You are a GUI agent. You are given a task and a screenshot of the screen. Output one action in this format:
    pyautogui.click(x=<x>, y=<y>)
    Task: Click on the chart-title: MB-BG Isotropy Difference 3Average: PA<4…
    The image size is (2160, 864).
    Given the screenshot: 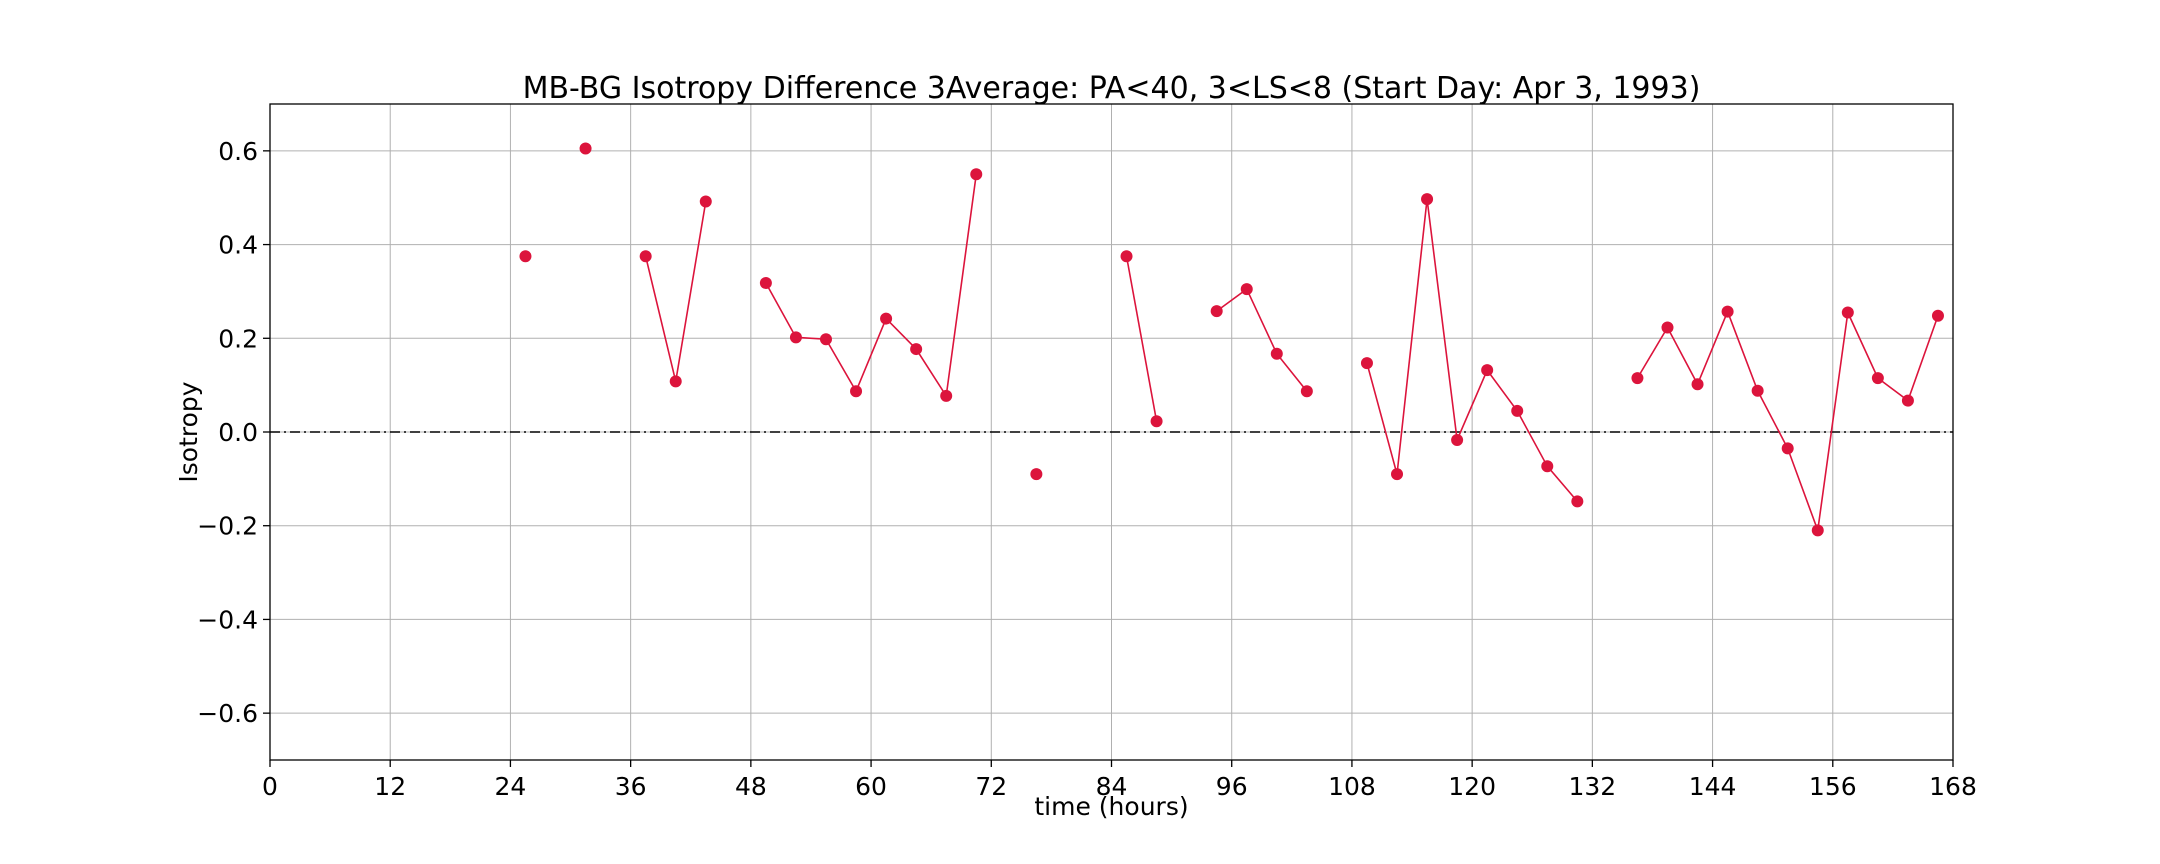 What is the action you would take?
    pyautogui.click(x=1112, y=88)
    